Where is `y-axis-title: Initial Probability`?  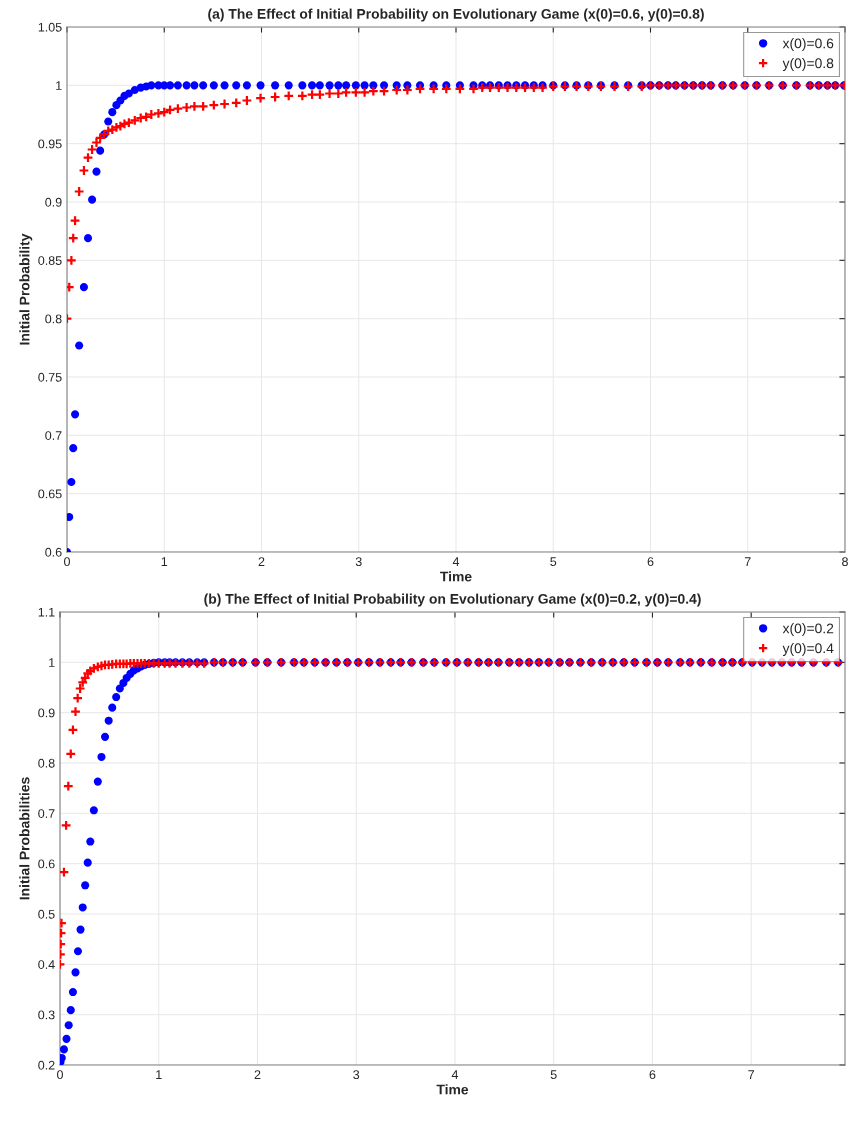
y-axis-title: Initial Probability is located at coordinates (26, 289).